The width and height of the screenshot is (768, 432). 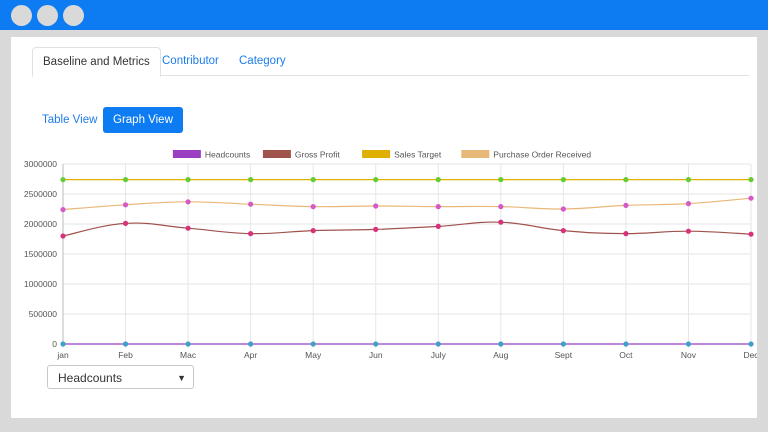 What do you see at coordinates (384, 15) in the screenshot?
I see `window-titlebar` at bounding box center [384, 15].